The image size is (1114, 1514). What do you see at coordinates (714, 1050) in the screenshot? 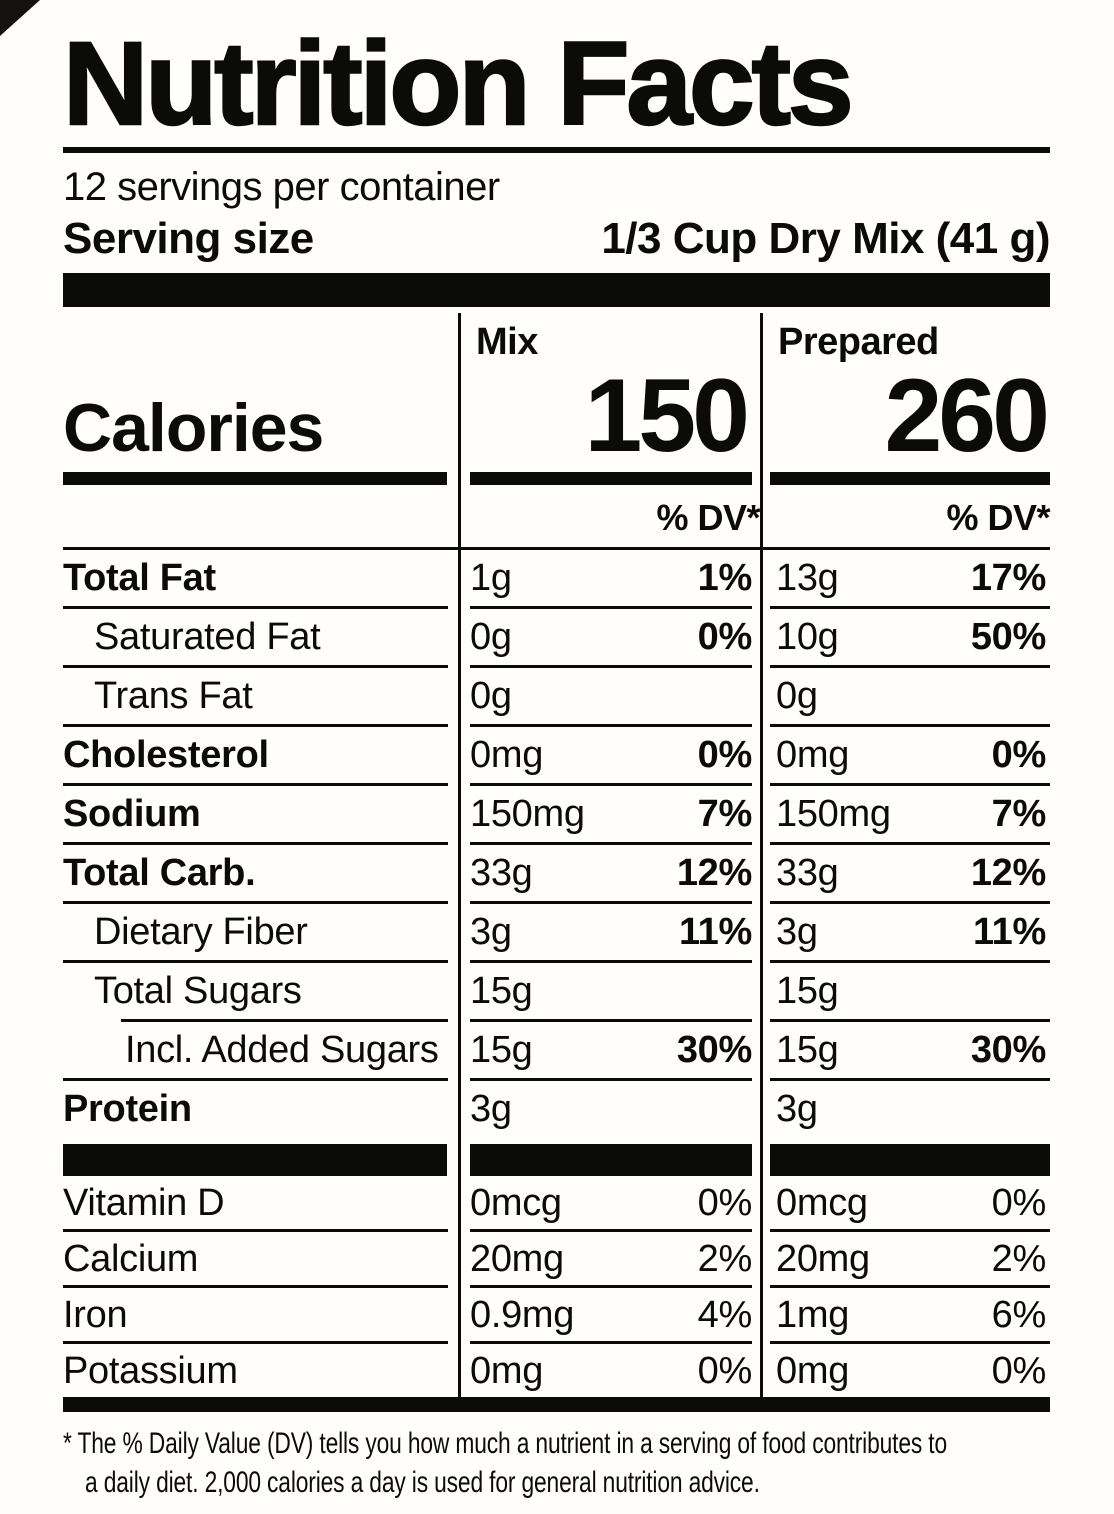
I see `nutrient-dv-mix: 30%` at bounding box center [714, 1050].